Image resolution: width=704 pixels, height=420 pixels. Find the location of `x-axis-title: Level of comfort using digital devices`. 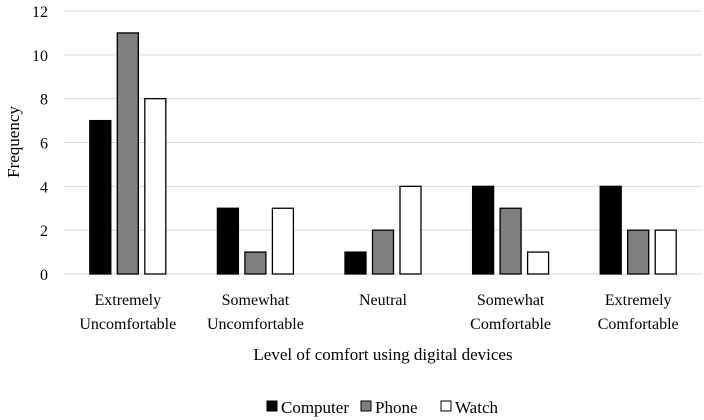

x-axis-title: Level of comfort using digital devices is located at coordinates (382, 354).